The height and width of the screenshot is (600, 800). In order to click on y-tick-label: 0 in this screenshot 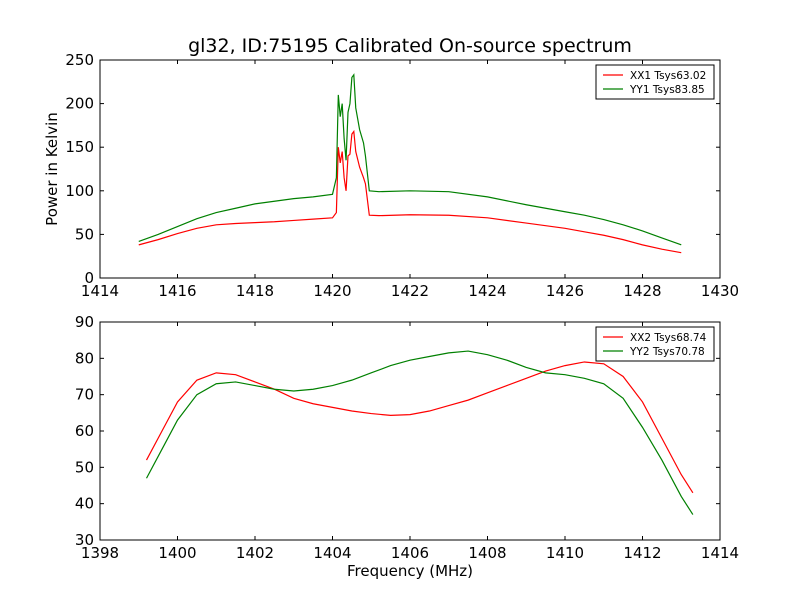, I will do `click(89, 278)`.